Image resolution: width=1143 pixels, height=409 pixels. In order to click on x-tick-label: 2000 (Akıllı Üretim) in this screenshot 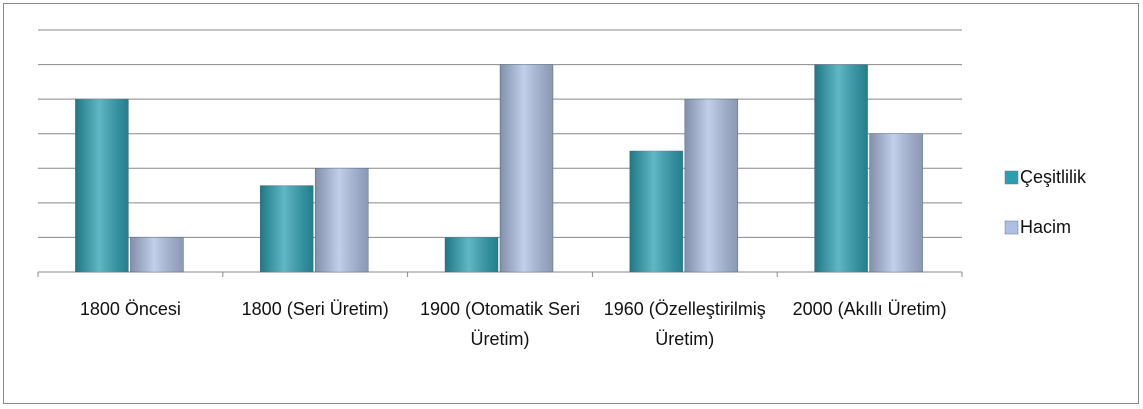, I will do `click(869, 309)`.